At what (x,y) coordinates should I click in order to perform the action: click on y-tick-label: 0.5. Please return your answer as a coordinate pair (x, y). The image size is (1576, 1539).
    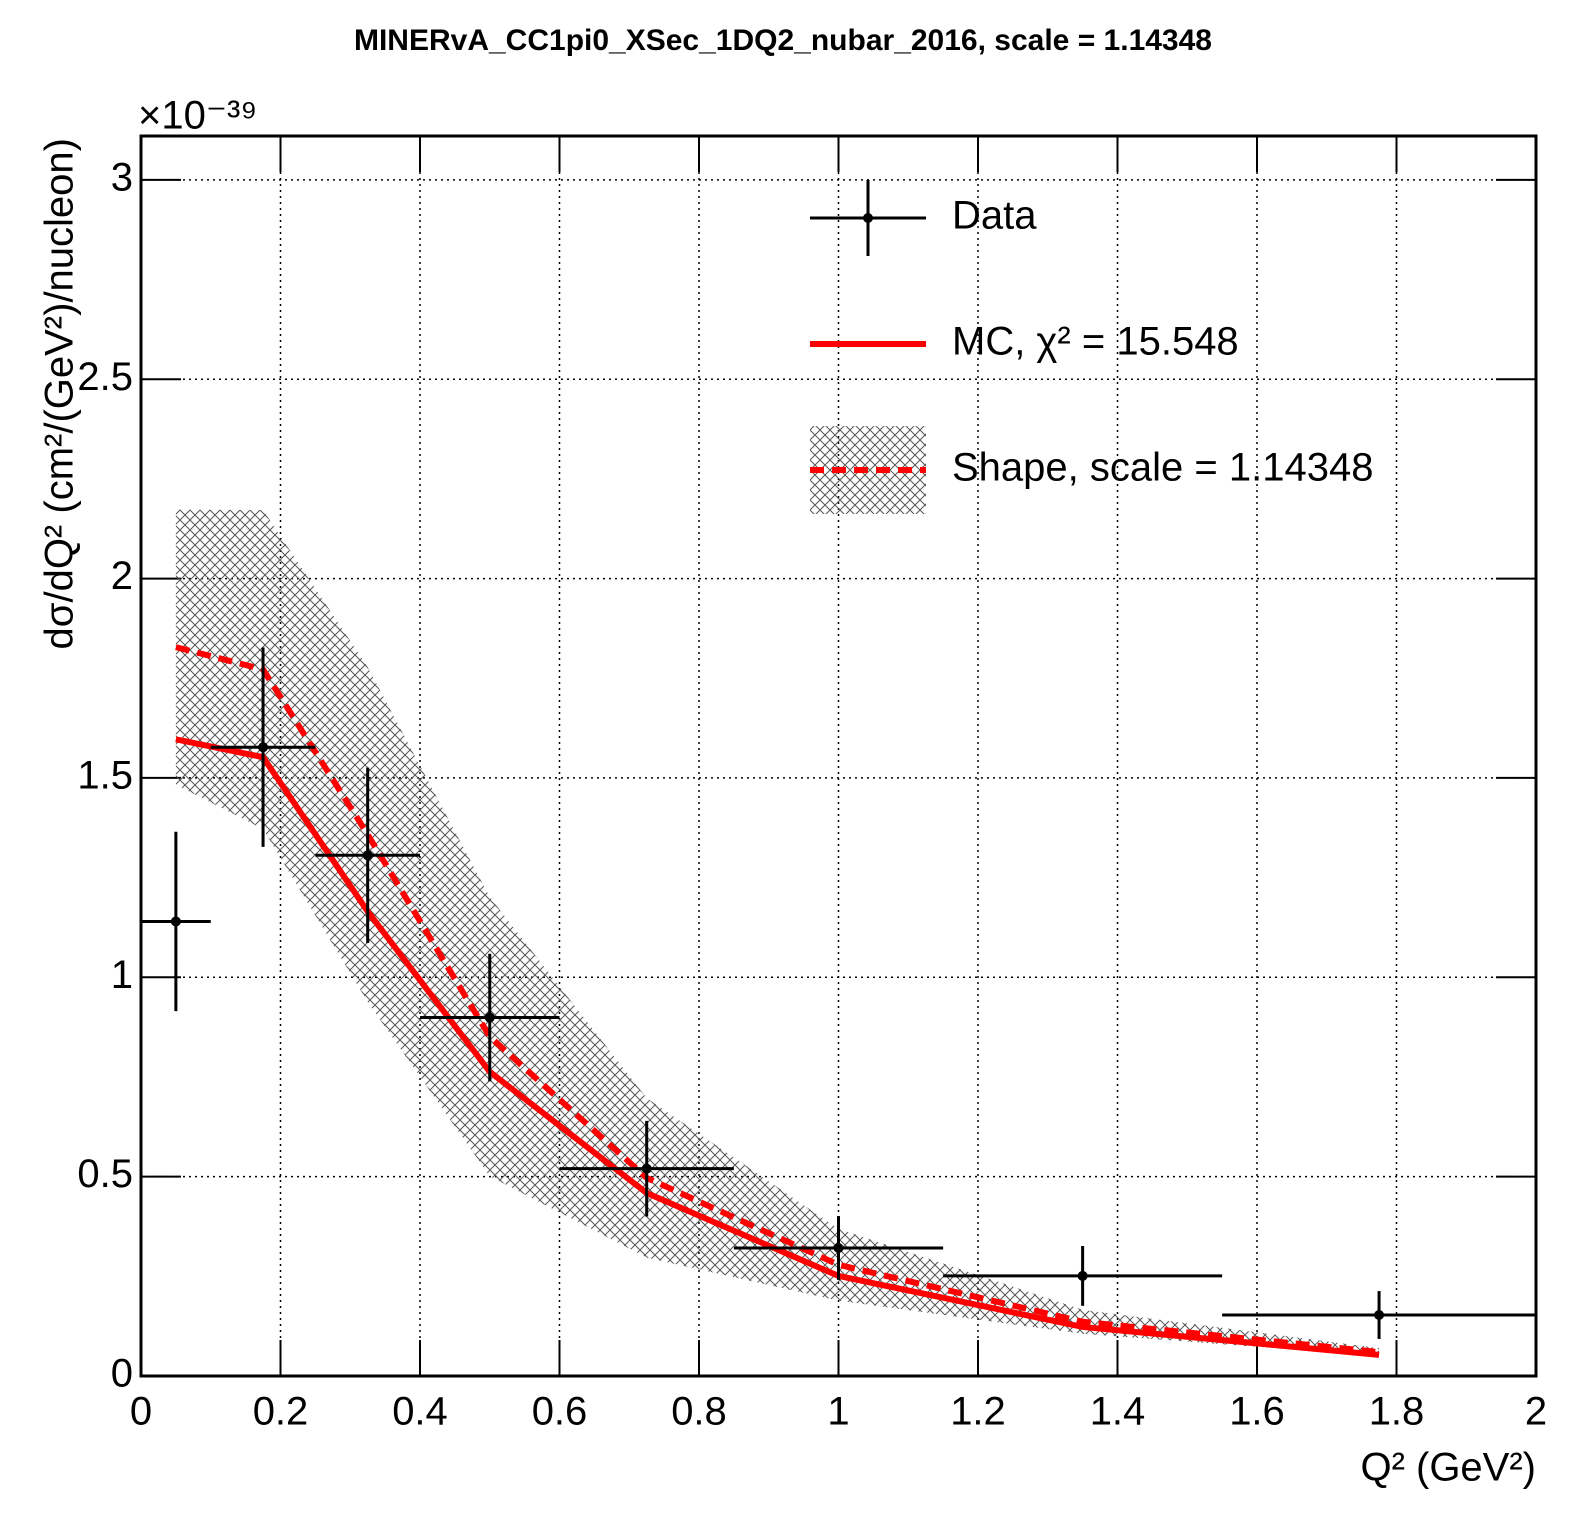
    Looking at the image, I should click on (105, 1174).